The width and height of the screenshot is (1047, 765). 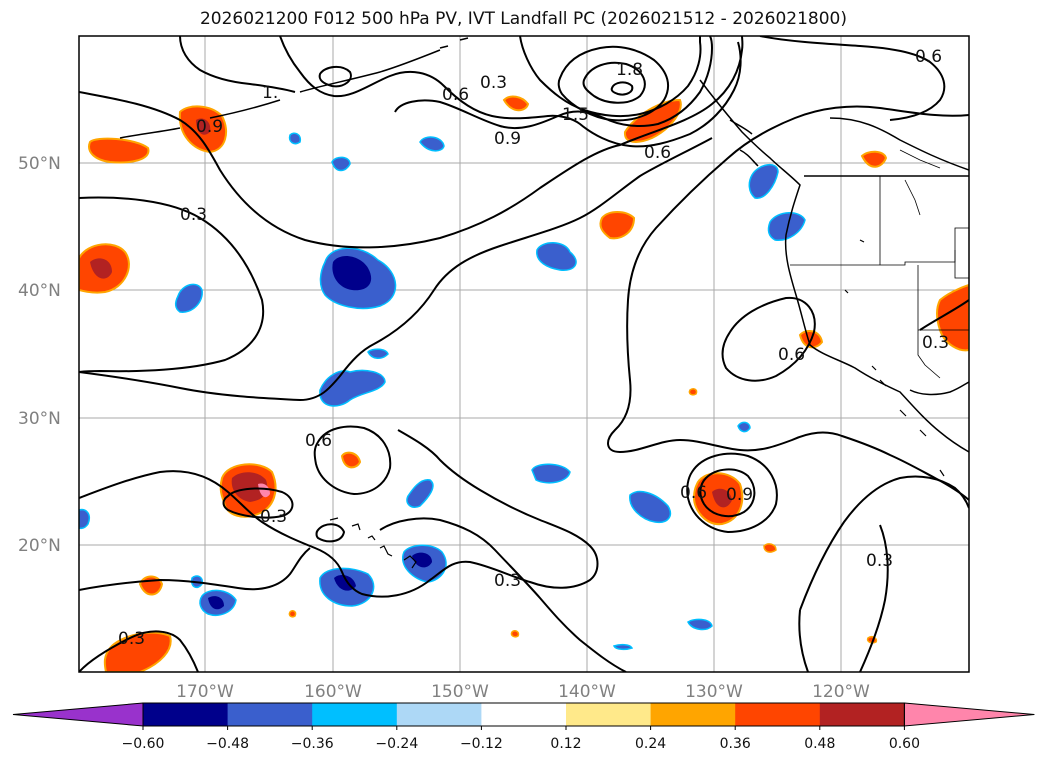 What do you see at coordinates (879, 561) in the screenshot?
I see `pv-label-0-3-southeast: 0.3` at bounding box center [879, 561].